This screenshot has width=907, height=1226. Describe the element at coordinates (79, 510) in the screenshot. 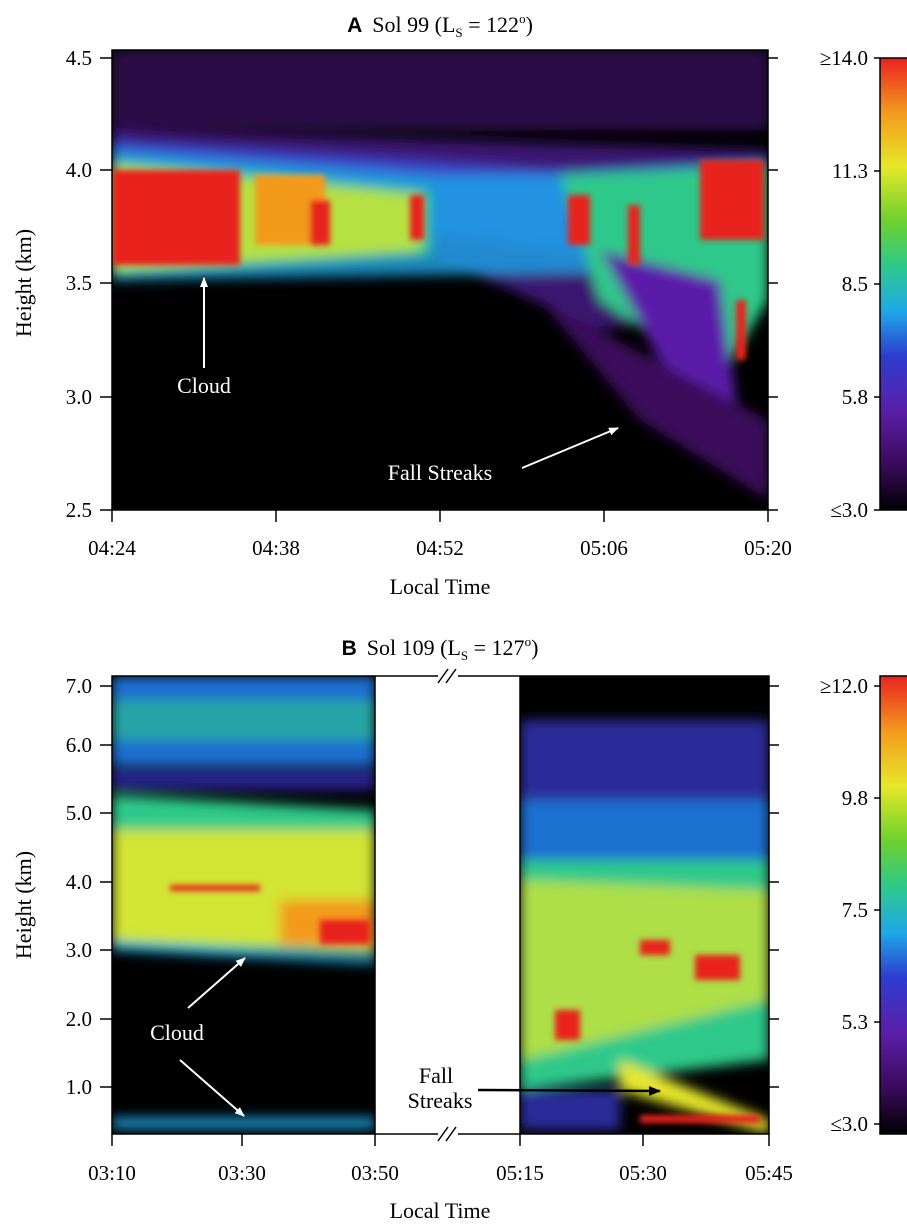

I see `y-tick-label: 2.5` at that location.